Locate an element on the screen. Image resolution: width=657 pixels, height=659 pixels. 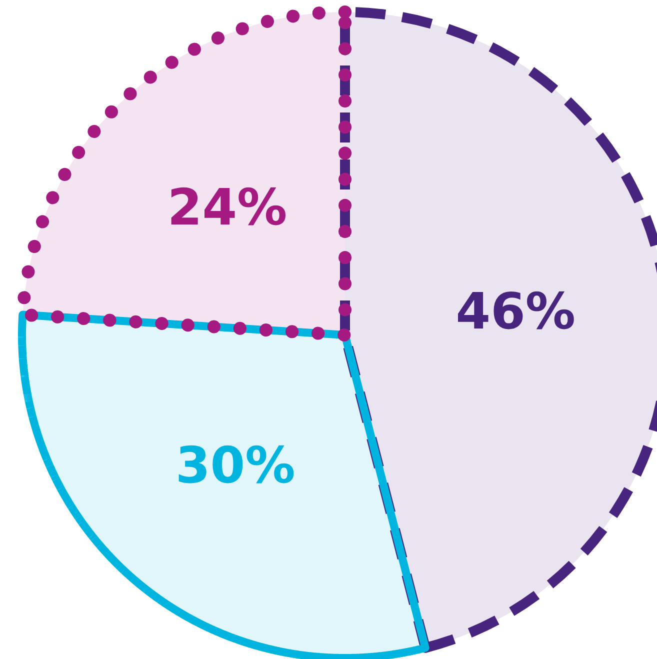
data-label: 30% is located at coordinates (236, 465).